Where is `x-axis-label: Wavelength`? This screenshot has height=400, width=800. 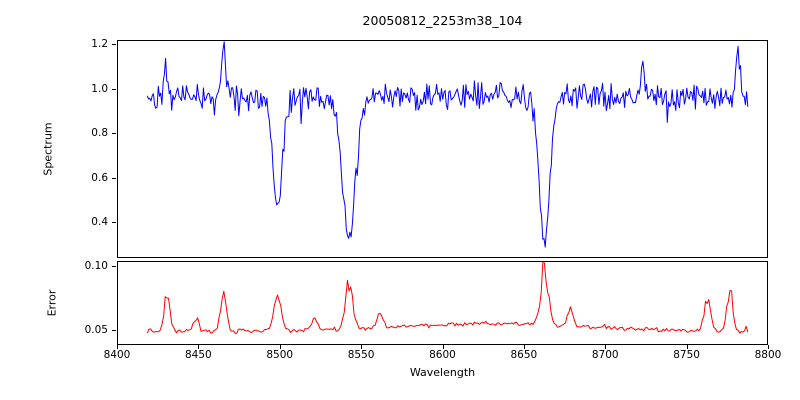 x-axis-label: Wavelength is located at coordinates (442, 372).